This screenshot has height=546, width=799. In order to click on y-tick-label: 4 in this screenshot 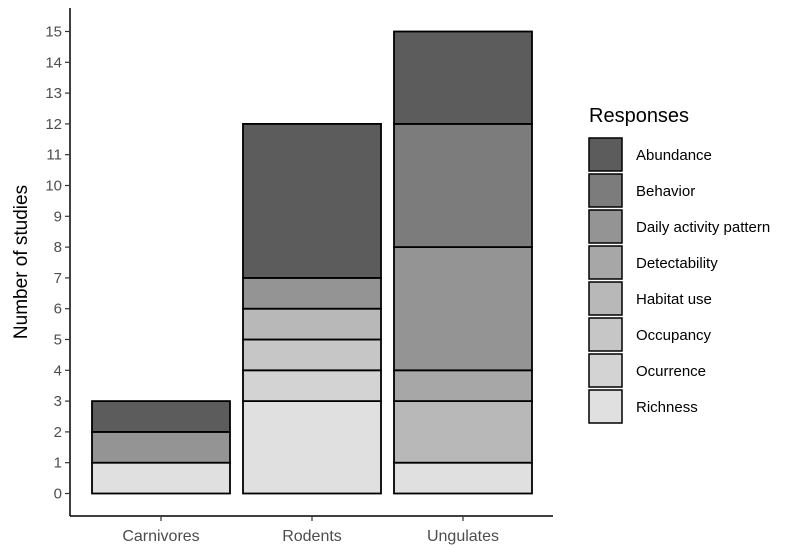, I will do `click(58, 370)`.